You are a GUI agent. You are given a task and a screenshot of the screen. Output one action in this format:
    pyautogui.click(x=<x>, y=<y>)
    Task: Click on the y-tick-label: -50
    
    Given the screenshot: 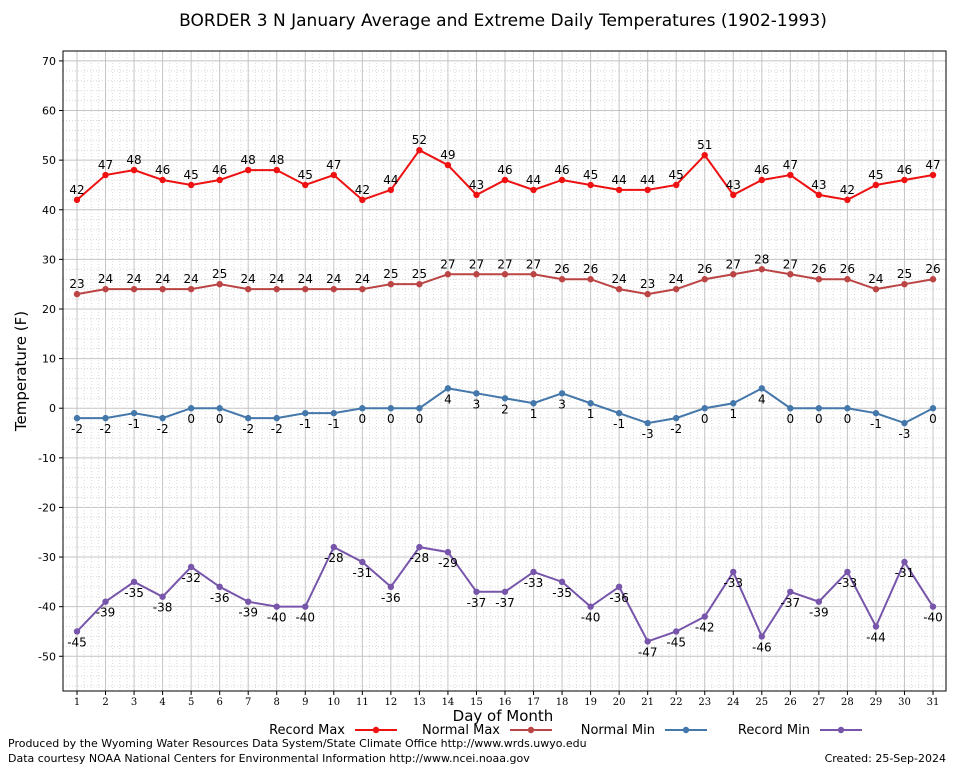 What is the action you would take?
    pyautogui.click(x=47, y=656)
    